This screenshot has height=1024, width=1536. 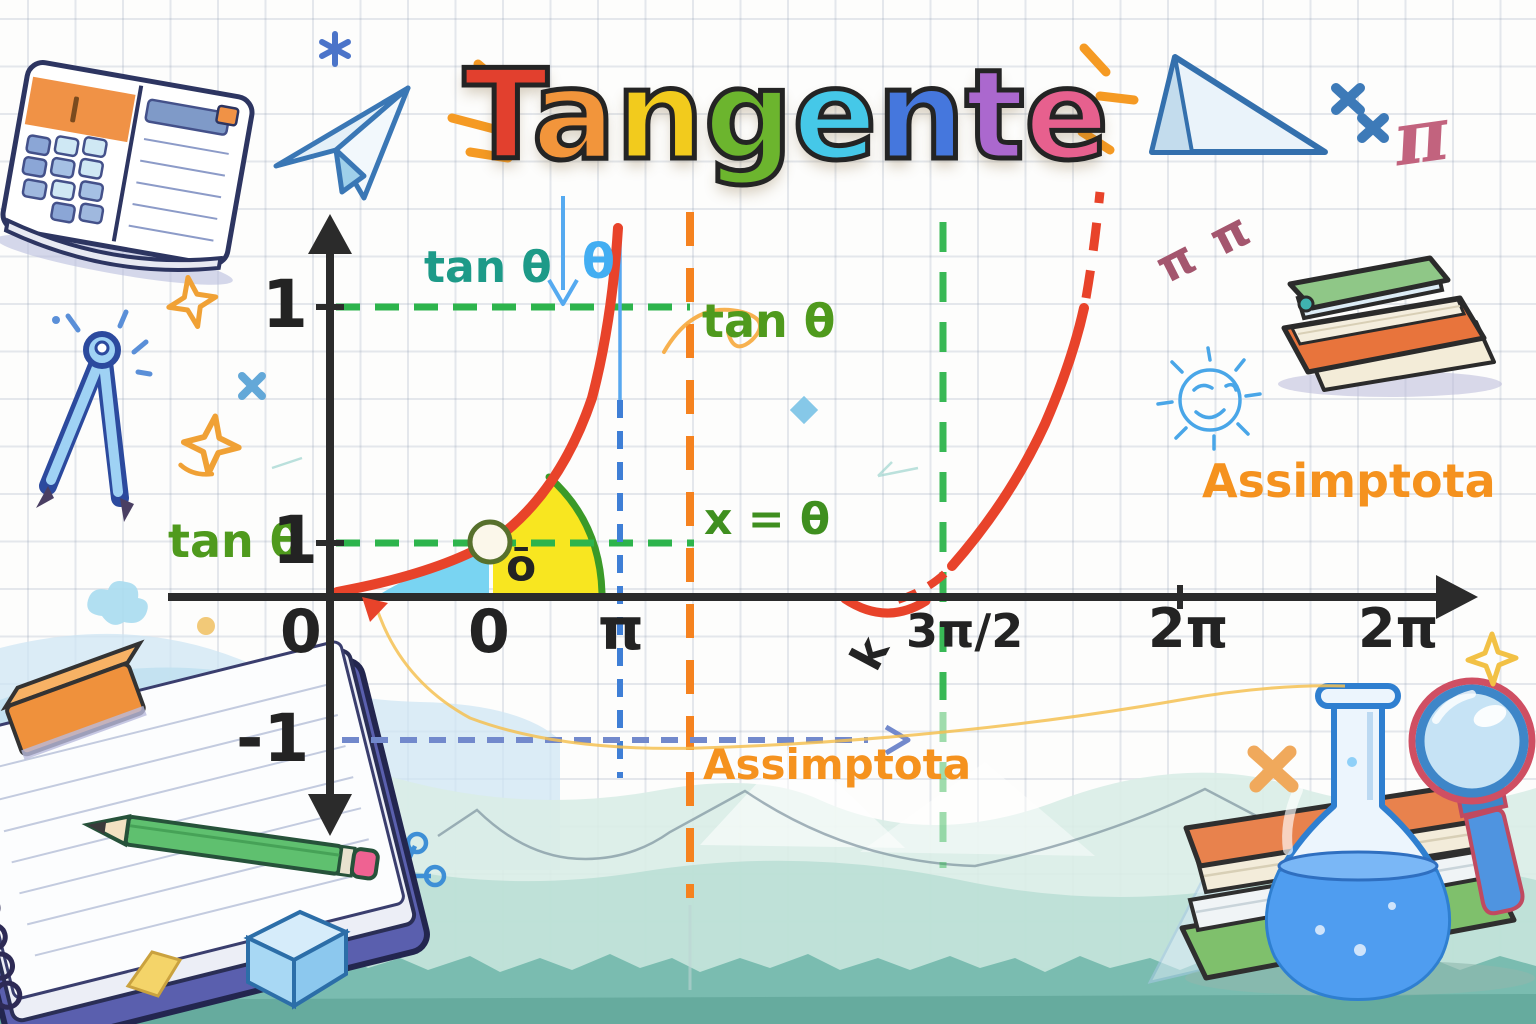 I want to click on xtick-0-origin: 0, so click(x=301, y=632).